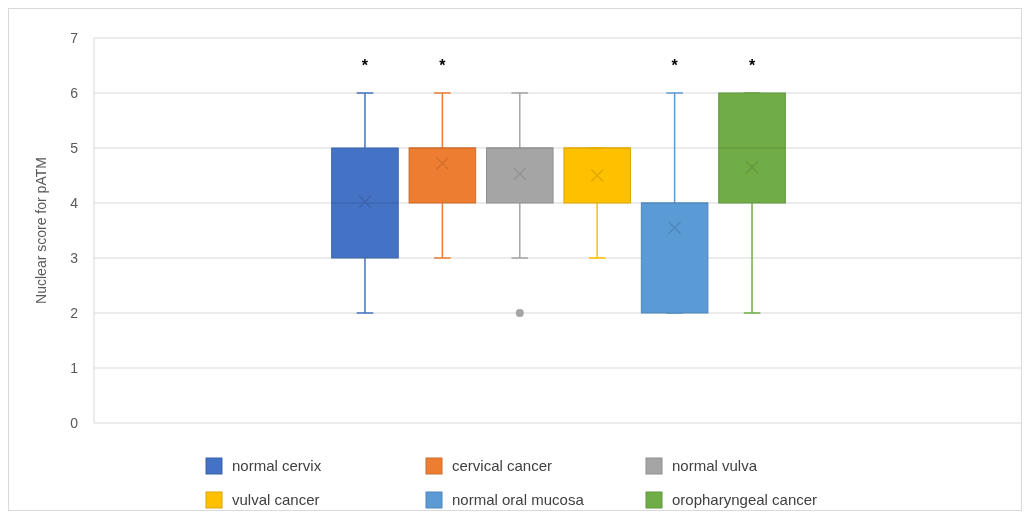 This screenshot has height=519, width=1030. What do you see at coordinates (745, 500) in the screenshot?
I see `legend-label: oropharyngeal cancer` at bounding box center [745, 500].